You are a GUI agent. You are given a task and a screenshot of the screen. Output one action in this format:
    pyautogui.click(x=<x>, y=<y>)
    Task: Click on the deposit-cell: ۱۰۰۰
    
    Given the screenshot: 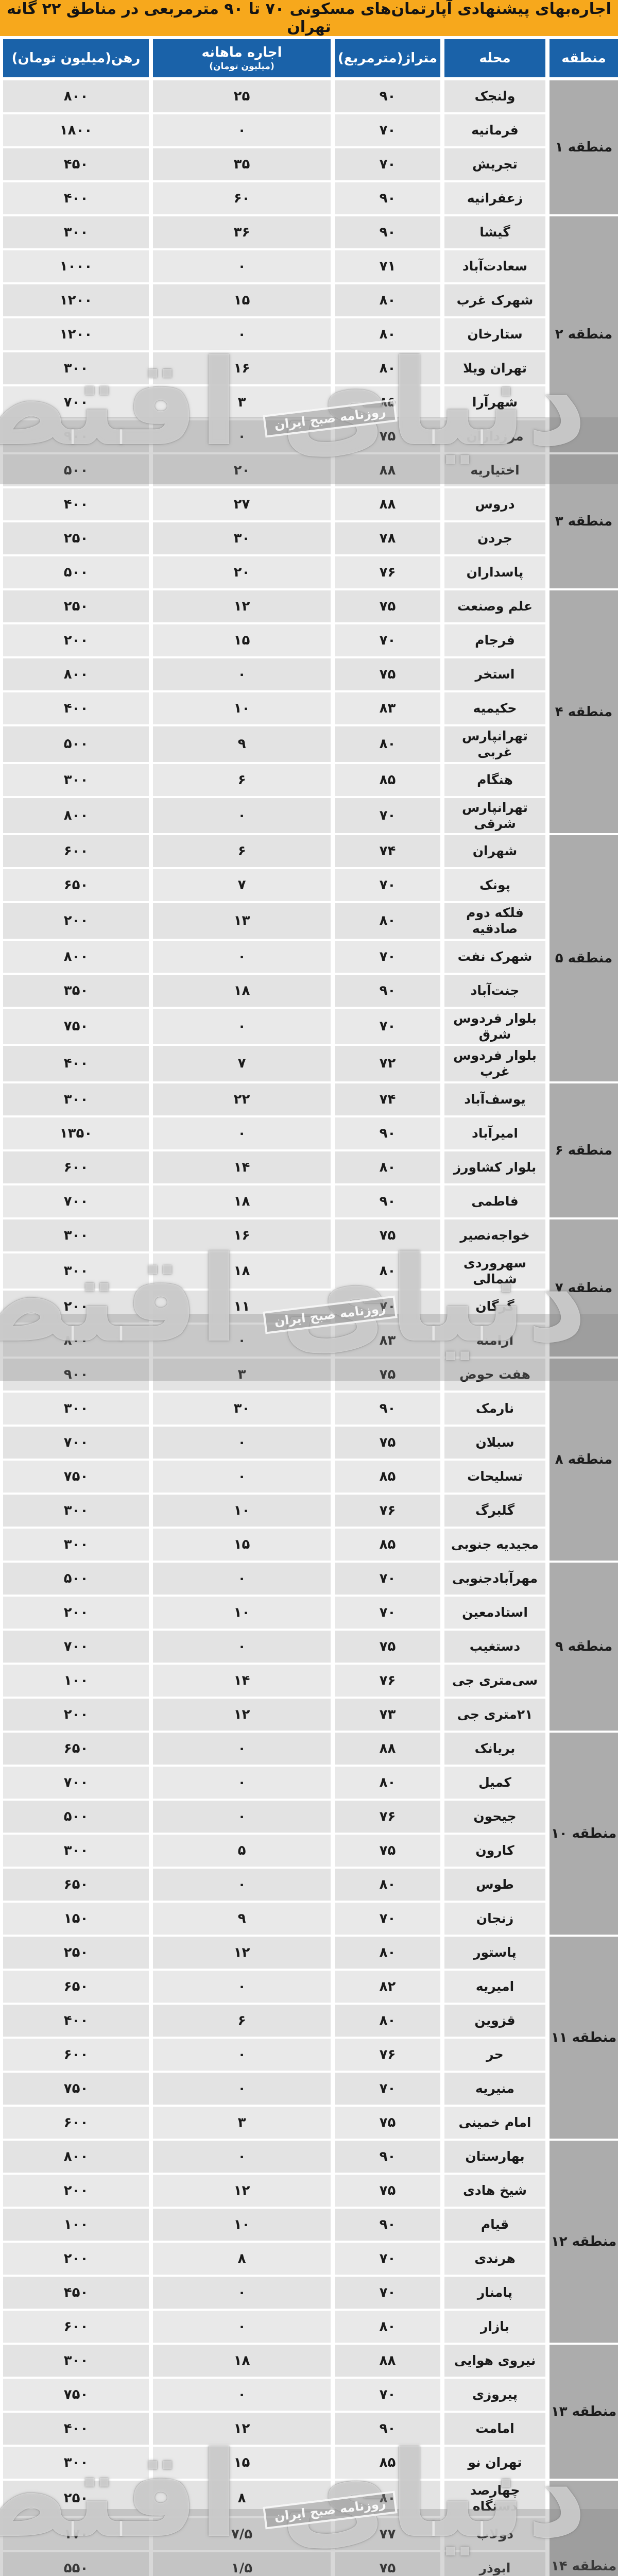 What is the action you would take?
    pyautogui.click(x=76, y=266)
    